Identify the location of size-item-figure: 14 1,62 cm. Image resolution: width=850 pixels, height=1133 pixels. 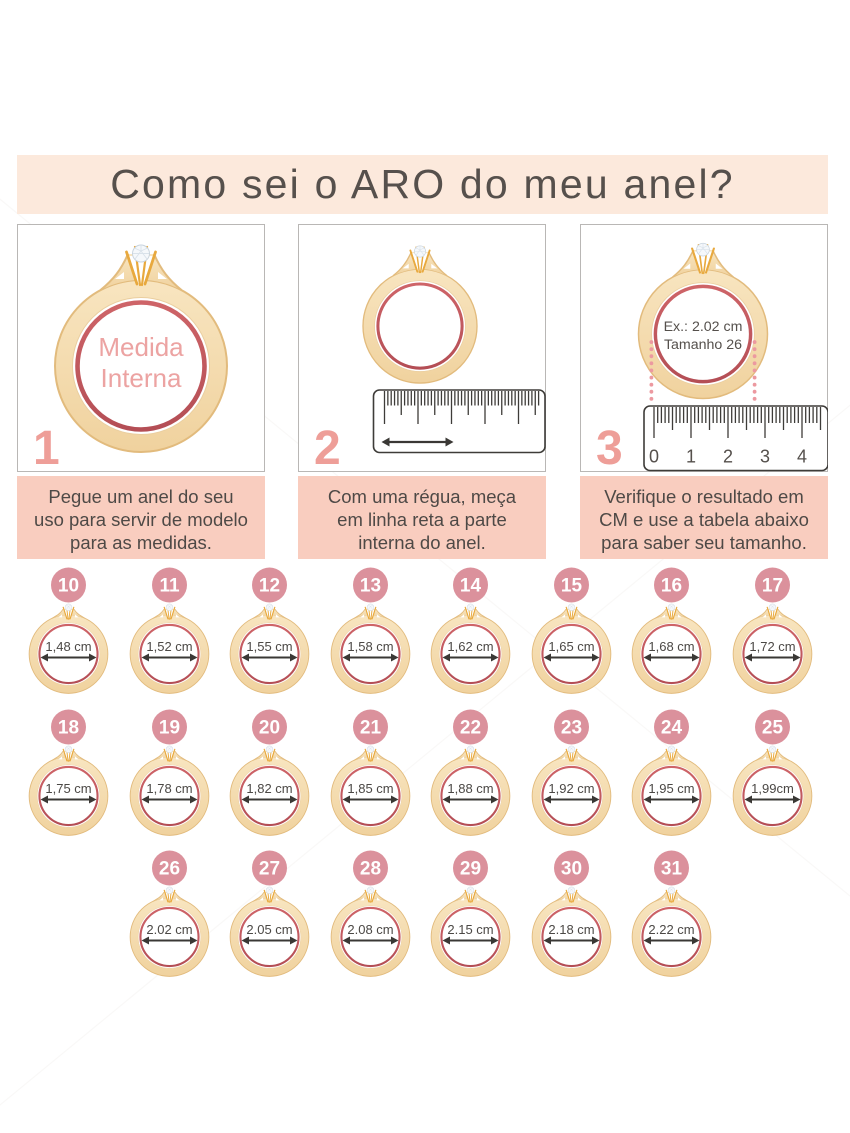
(470, 631).